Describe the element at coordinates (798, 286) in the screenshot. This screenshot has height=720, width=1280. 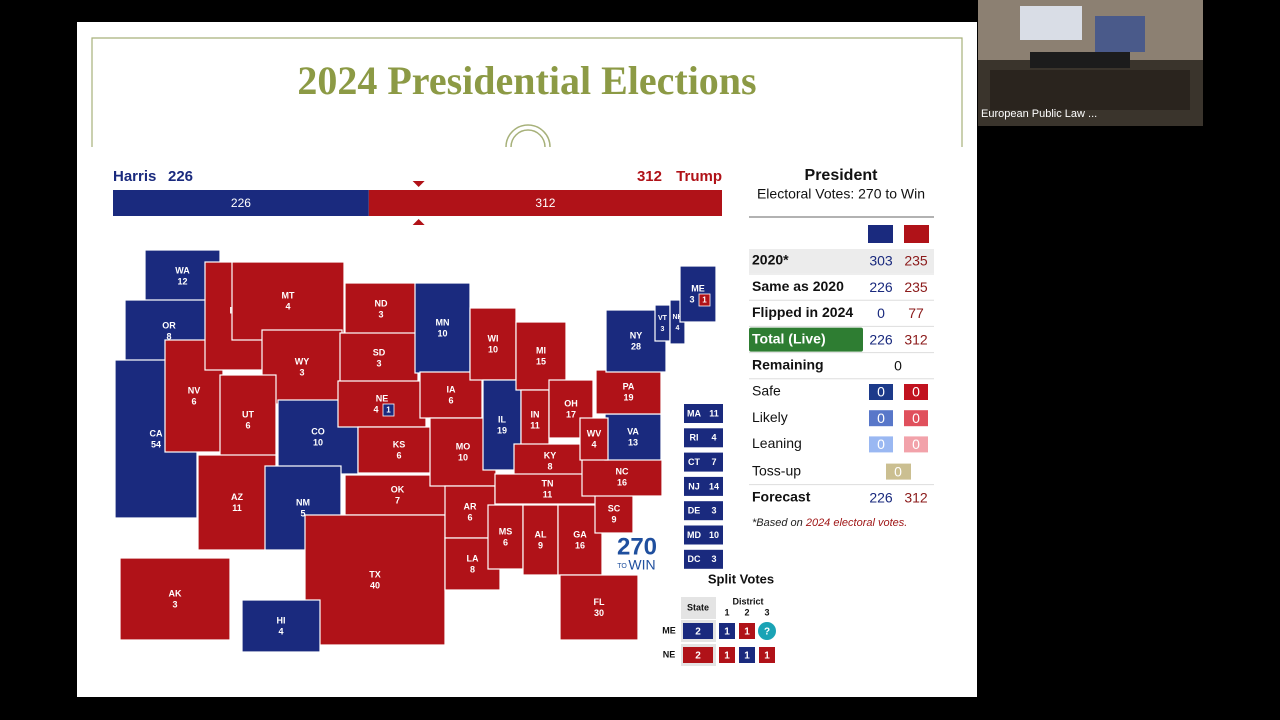
I see `row-label: Same as 2020` at that location.